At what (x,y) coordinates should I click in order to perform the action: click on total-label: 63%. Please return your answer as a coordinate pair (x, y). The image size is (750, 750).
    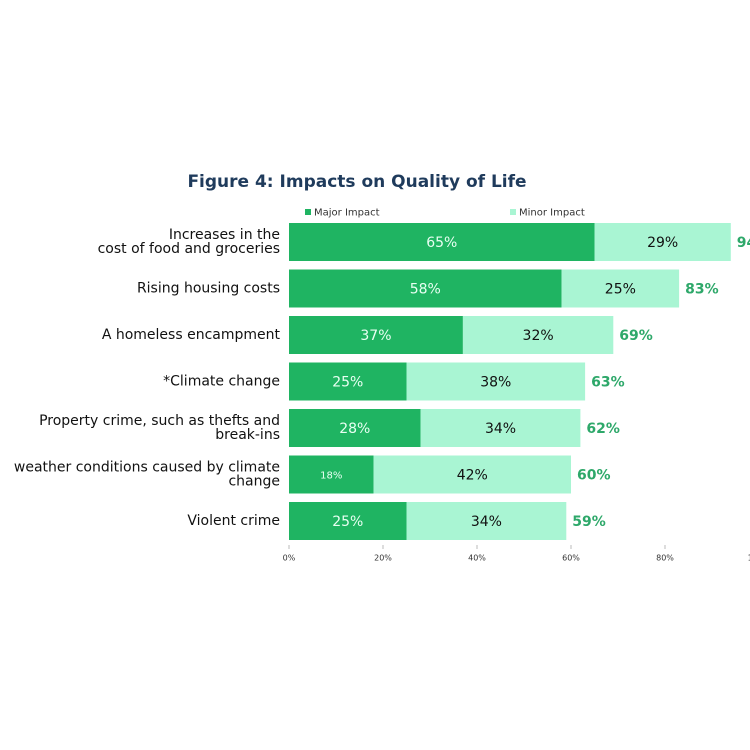
    Looking at the image, I should click on (608, 383).